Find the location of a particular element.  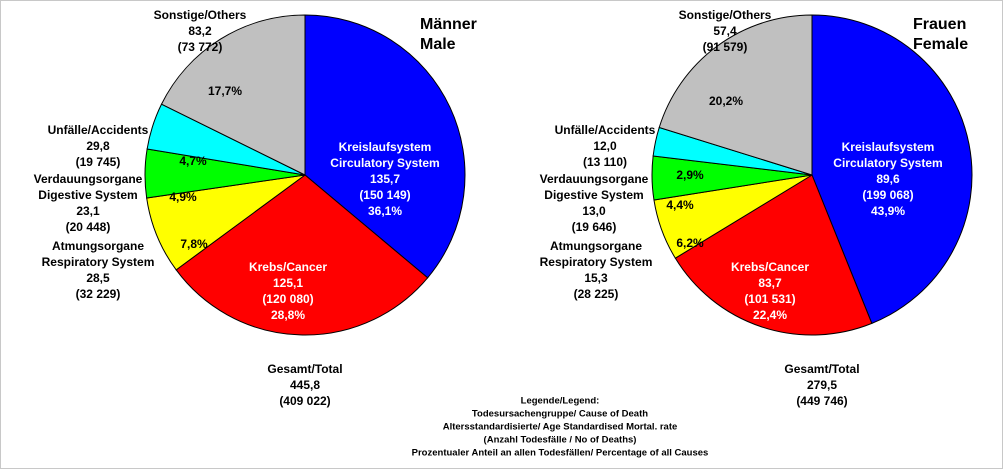

rate-label: 28,5 is located at coordinates (98, 278).